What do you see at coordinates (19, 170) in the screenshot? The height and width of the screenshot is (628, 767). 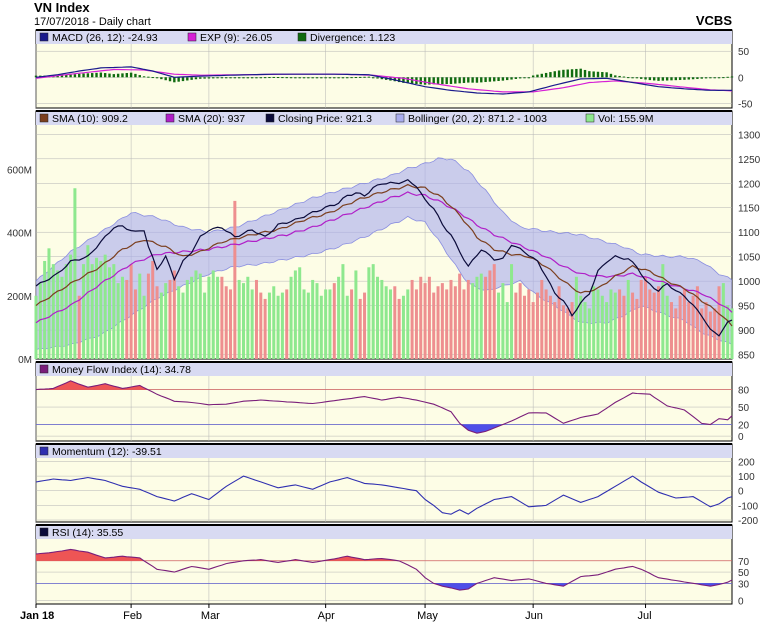 I see `volume-tick-label: 600M` at bounding box center [19, 170].